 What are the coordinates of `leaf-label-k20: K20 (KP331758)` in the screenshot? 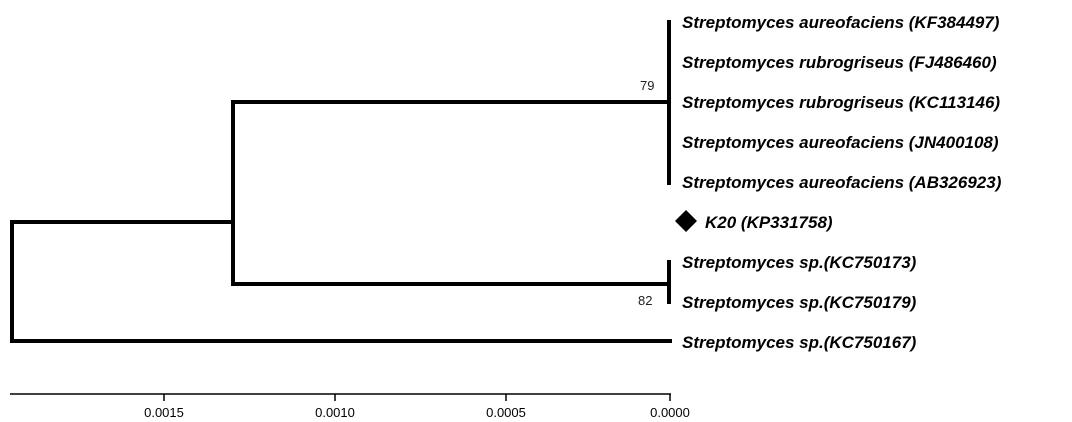 It's located at (769, 222).